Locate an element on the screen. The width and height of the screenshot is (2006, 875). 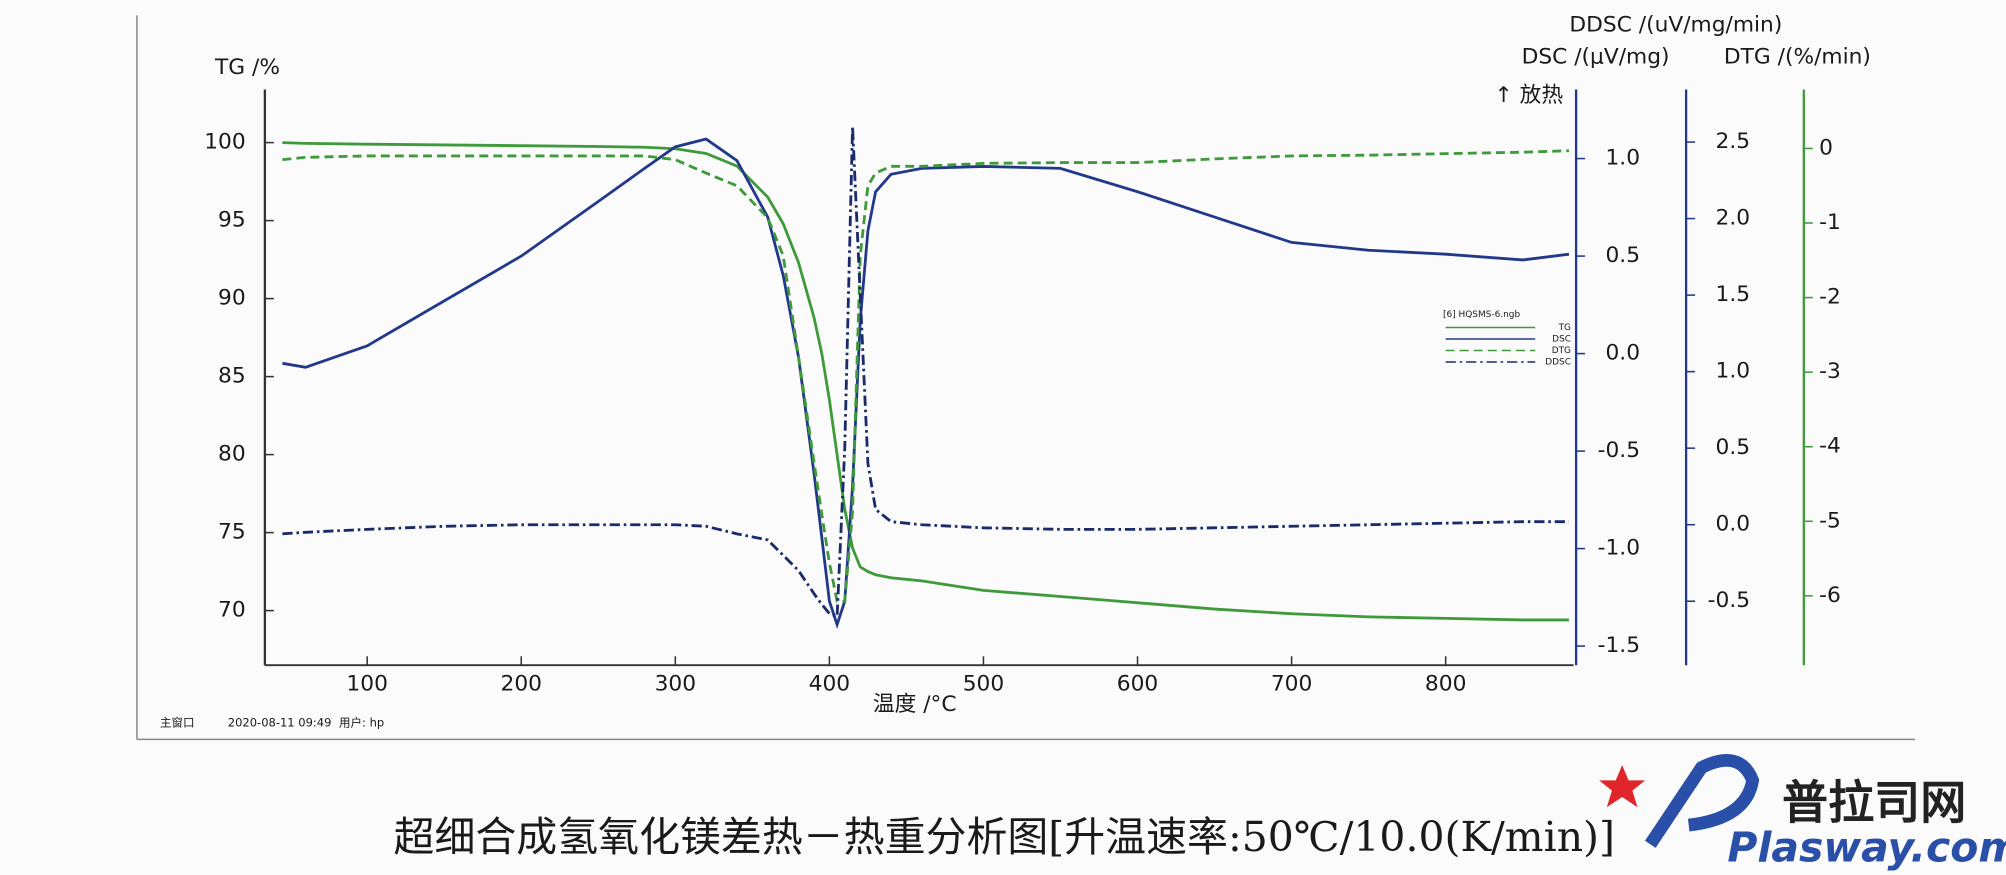
exo-note: ↑ 放热 is located at coordinates (1528, 95).